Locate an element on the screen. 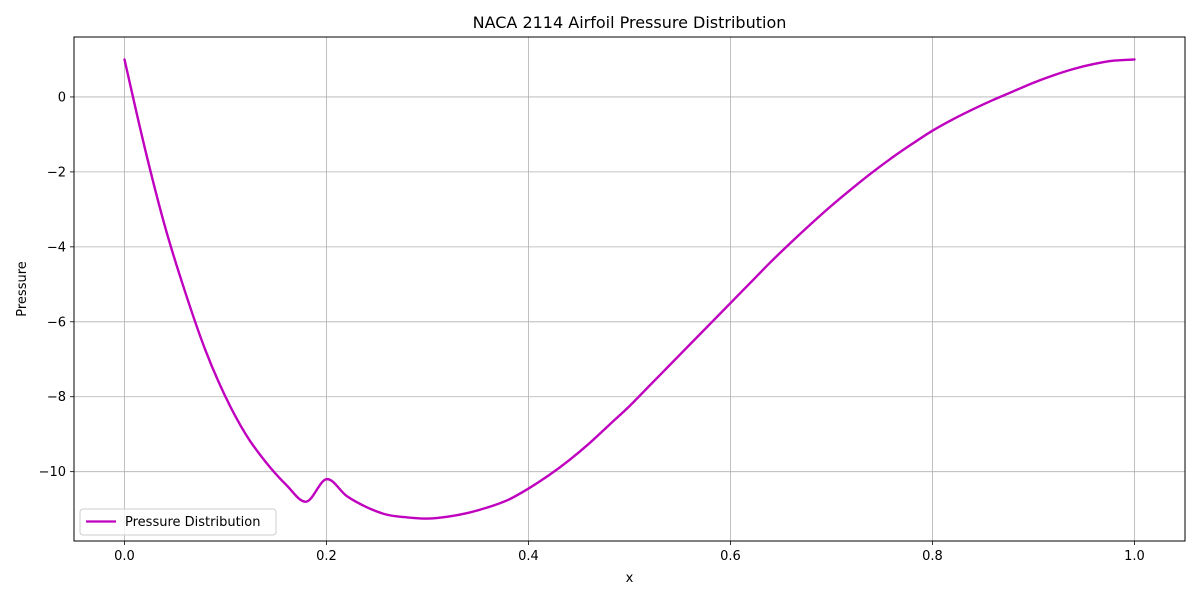 The width and height of the screenshot is (1200, 600). x-tick-label: 0.4 is located at coordinates (528, 556).